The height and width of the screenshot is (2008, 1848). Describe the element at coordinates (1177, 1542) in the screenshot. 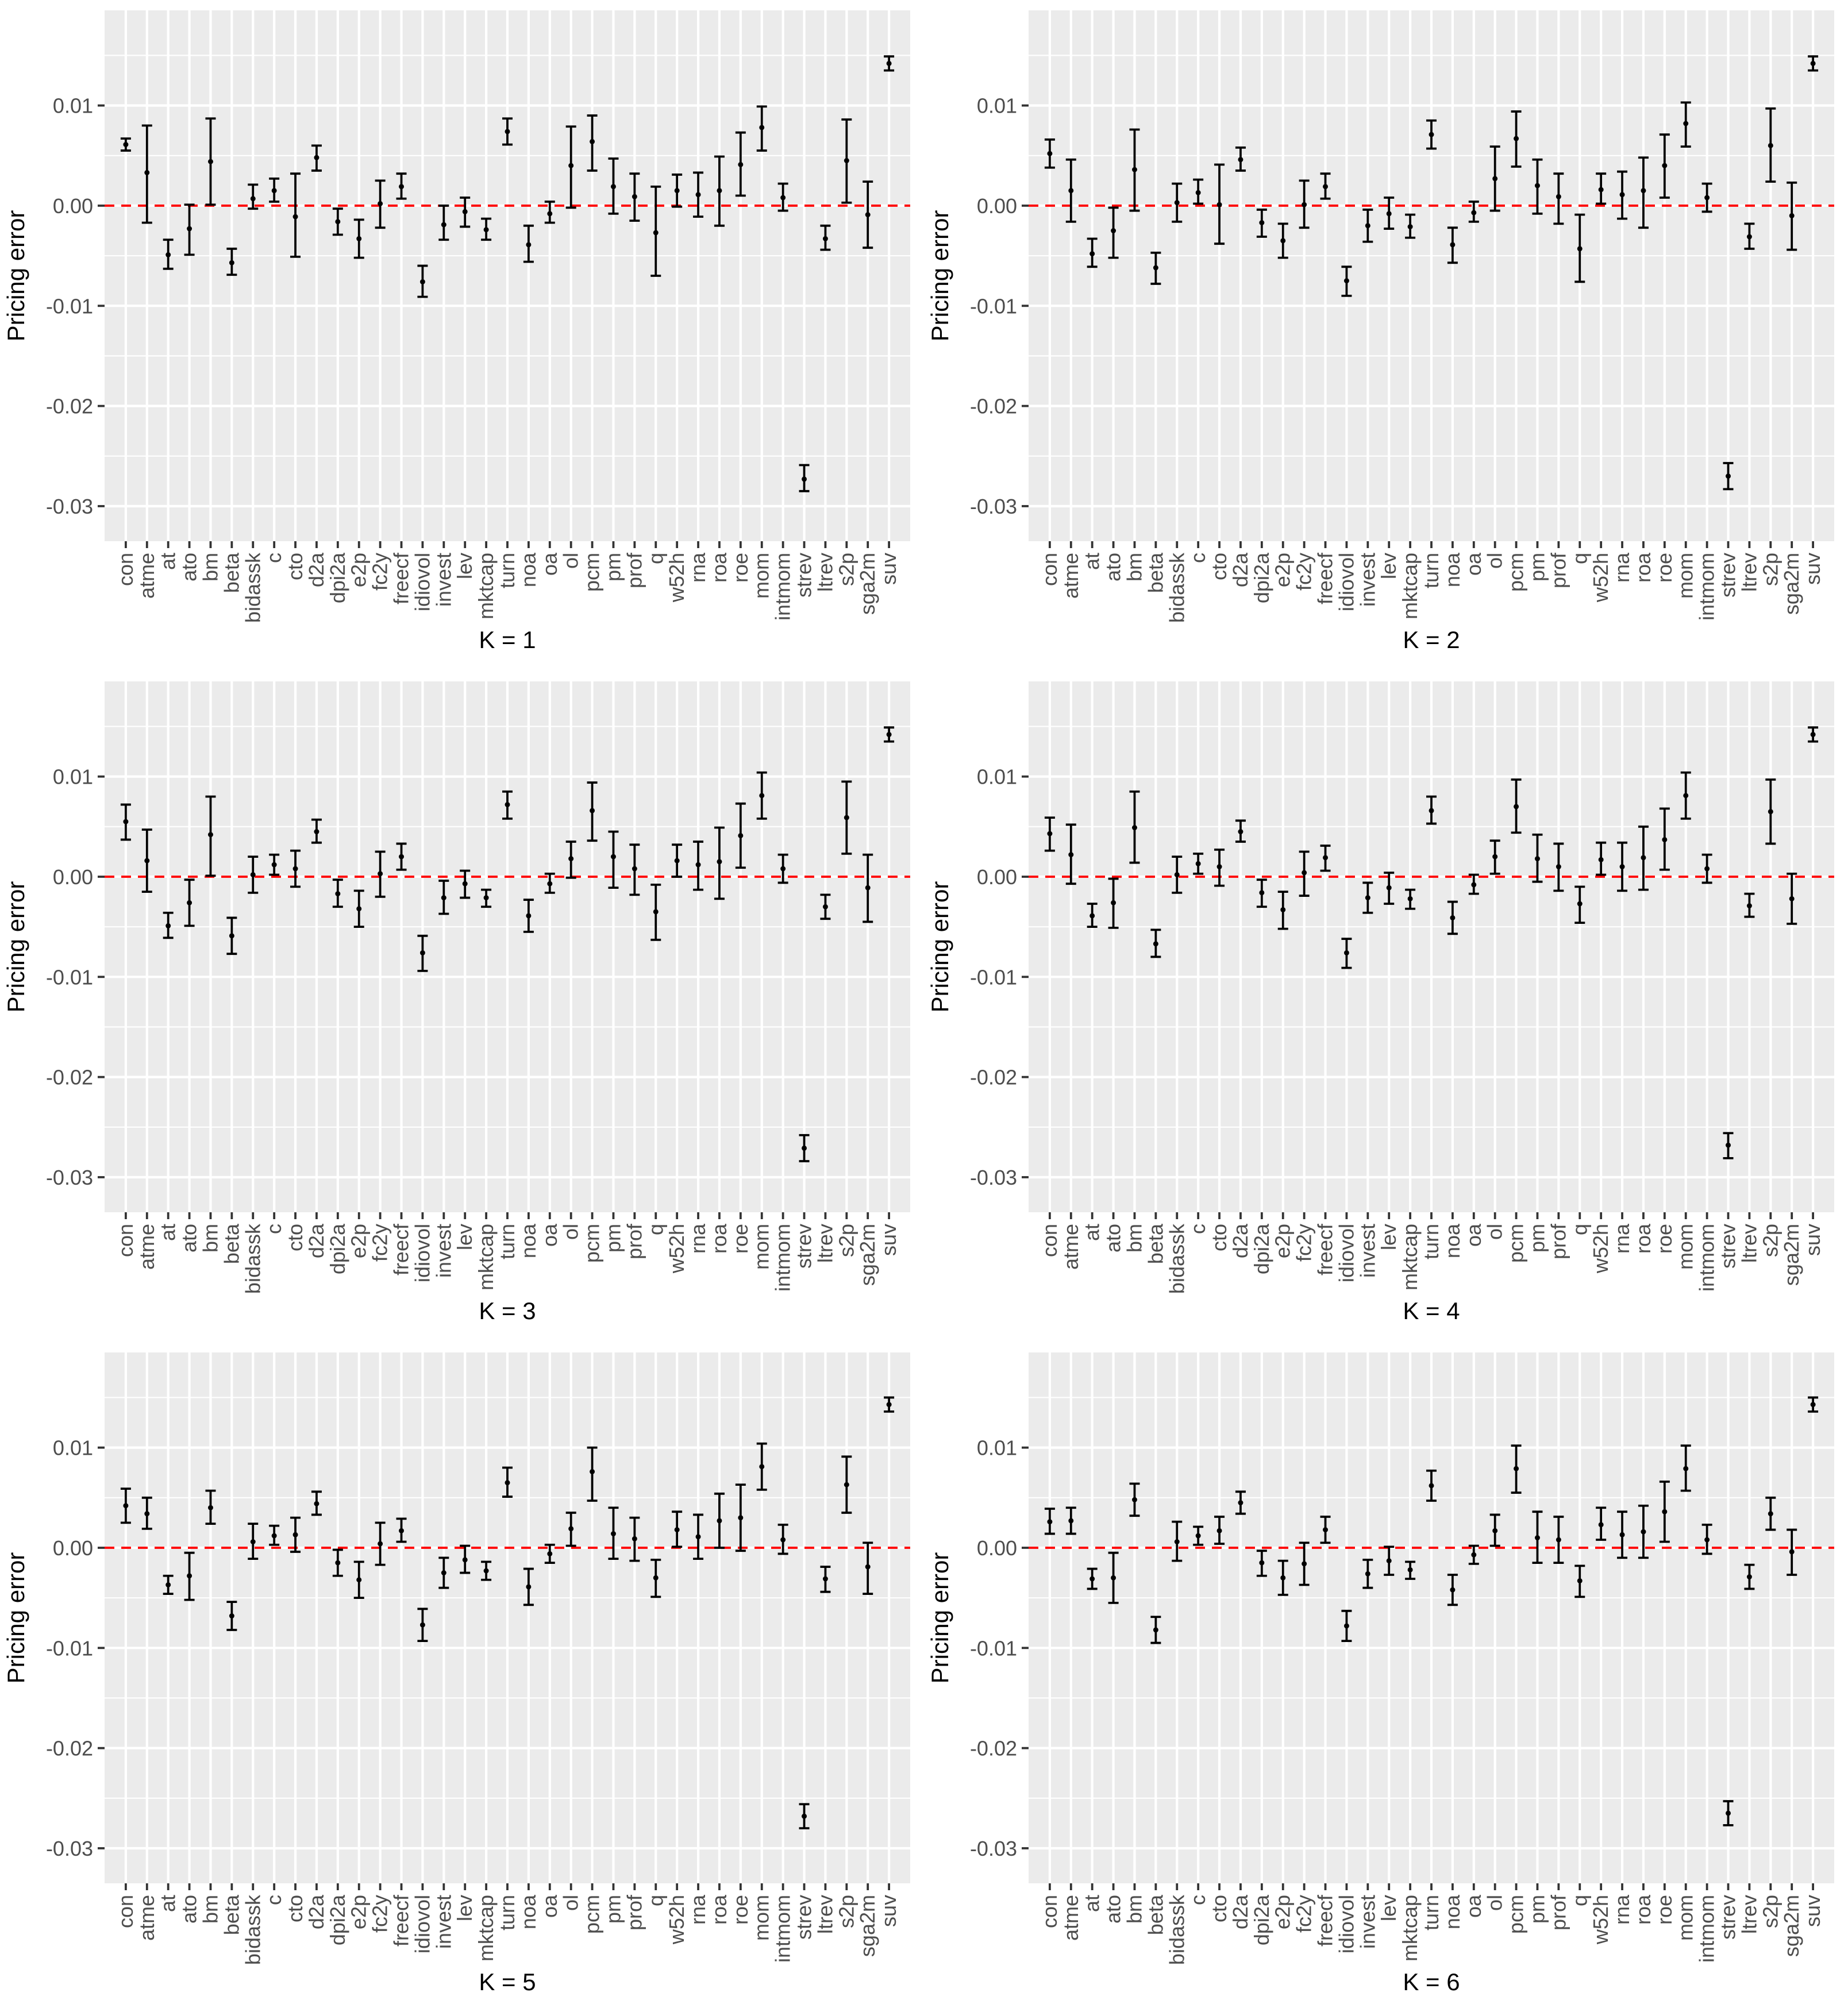

I see `point-bidassk` at that location.